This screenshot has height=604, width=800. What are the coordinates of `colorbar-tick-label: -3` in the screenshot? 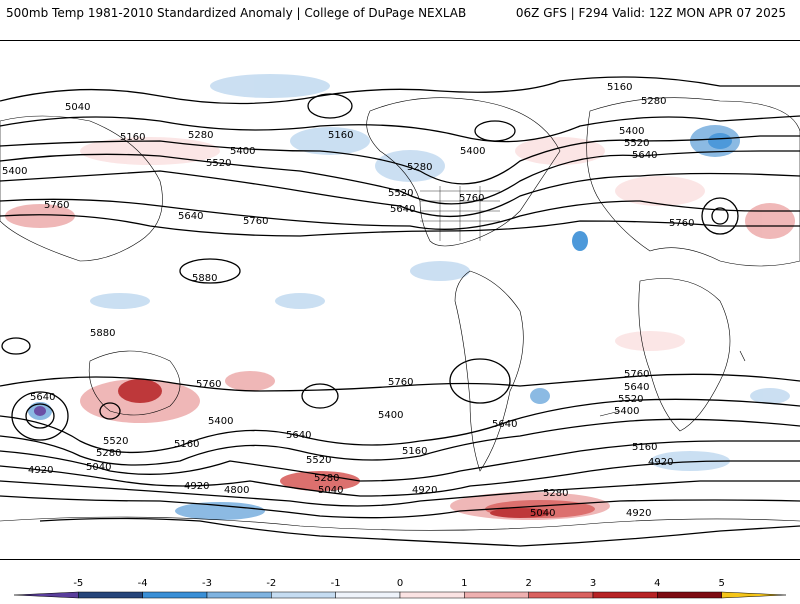 It's located at (207, 583).